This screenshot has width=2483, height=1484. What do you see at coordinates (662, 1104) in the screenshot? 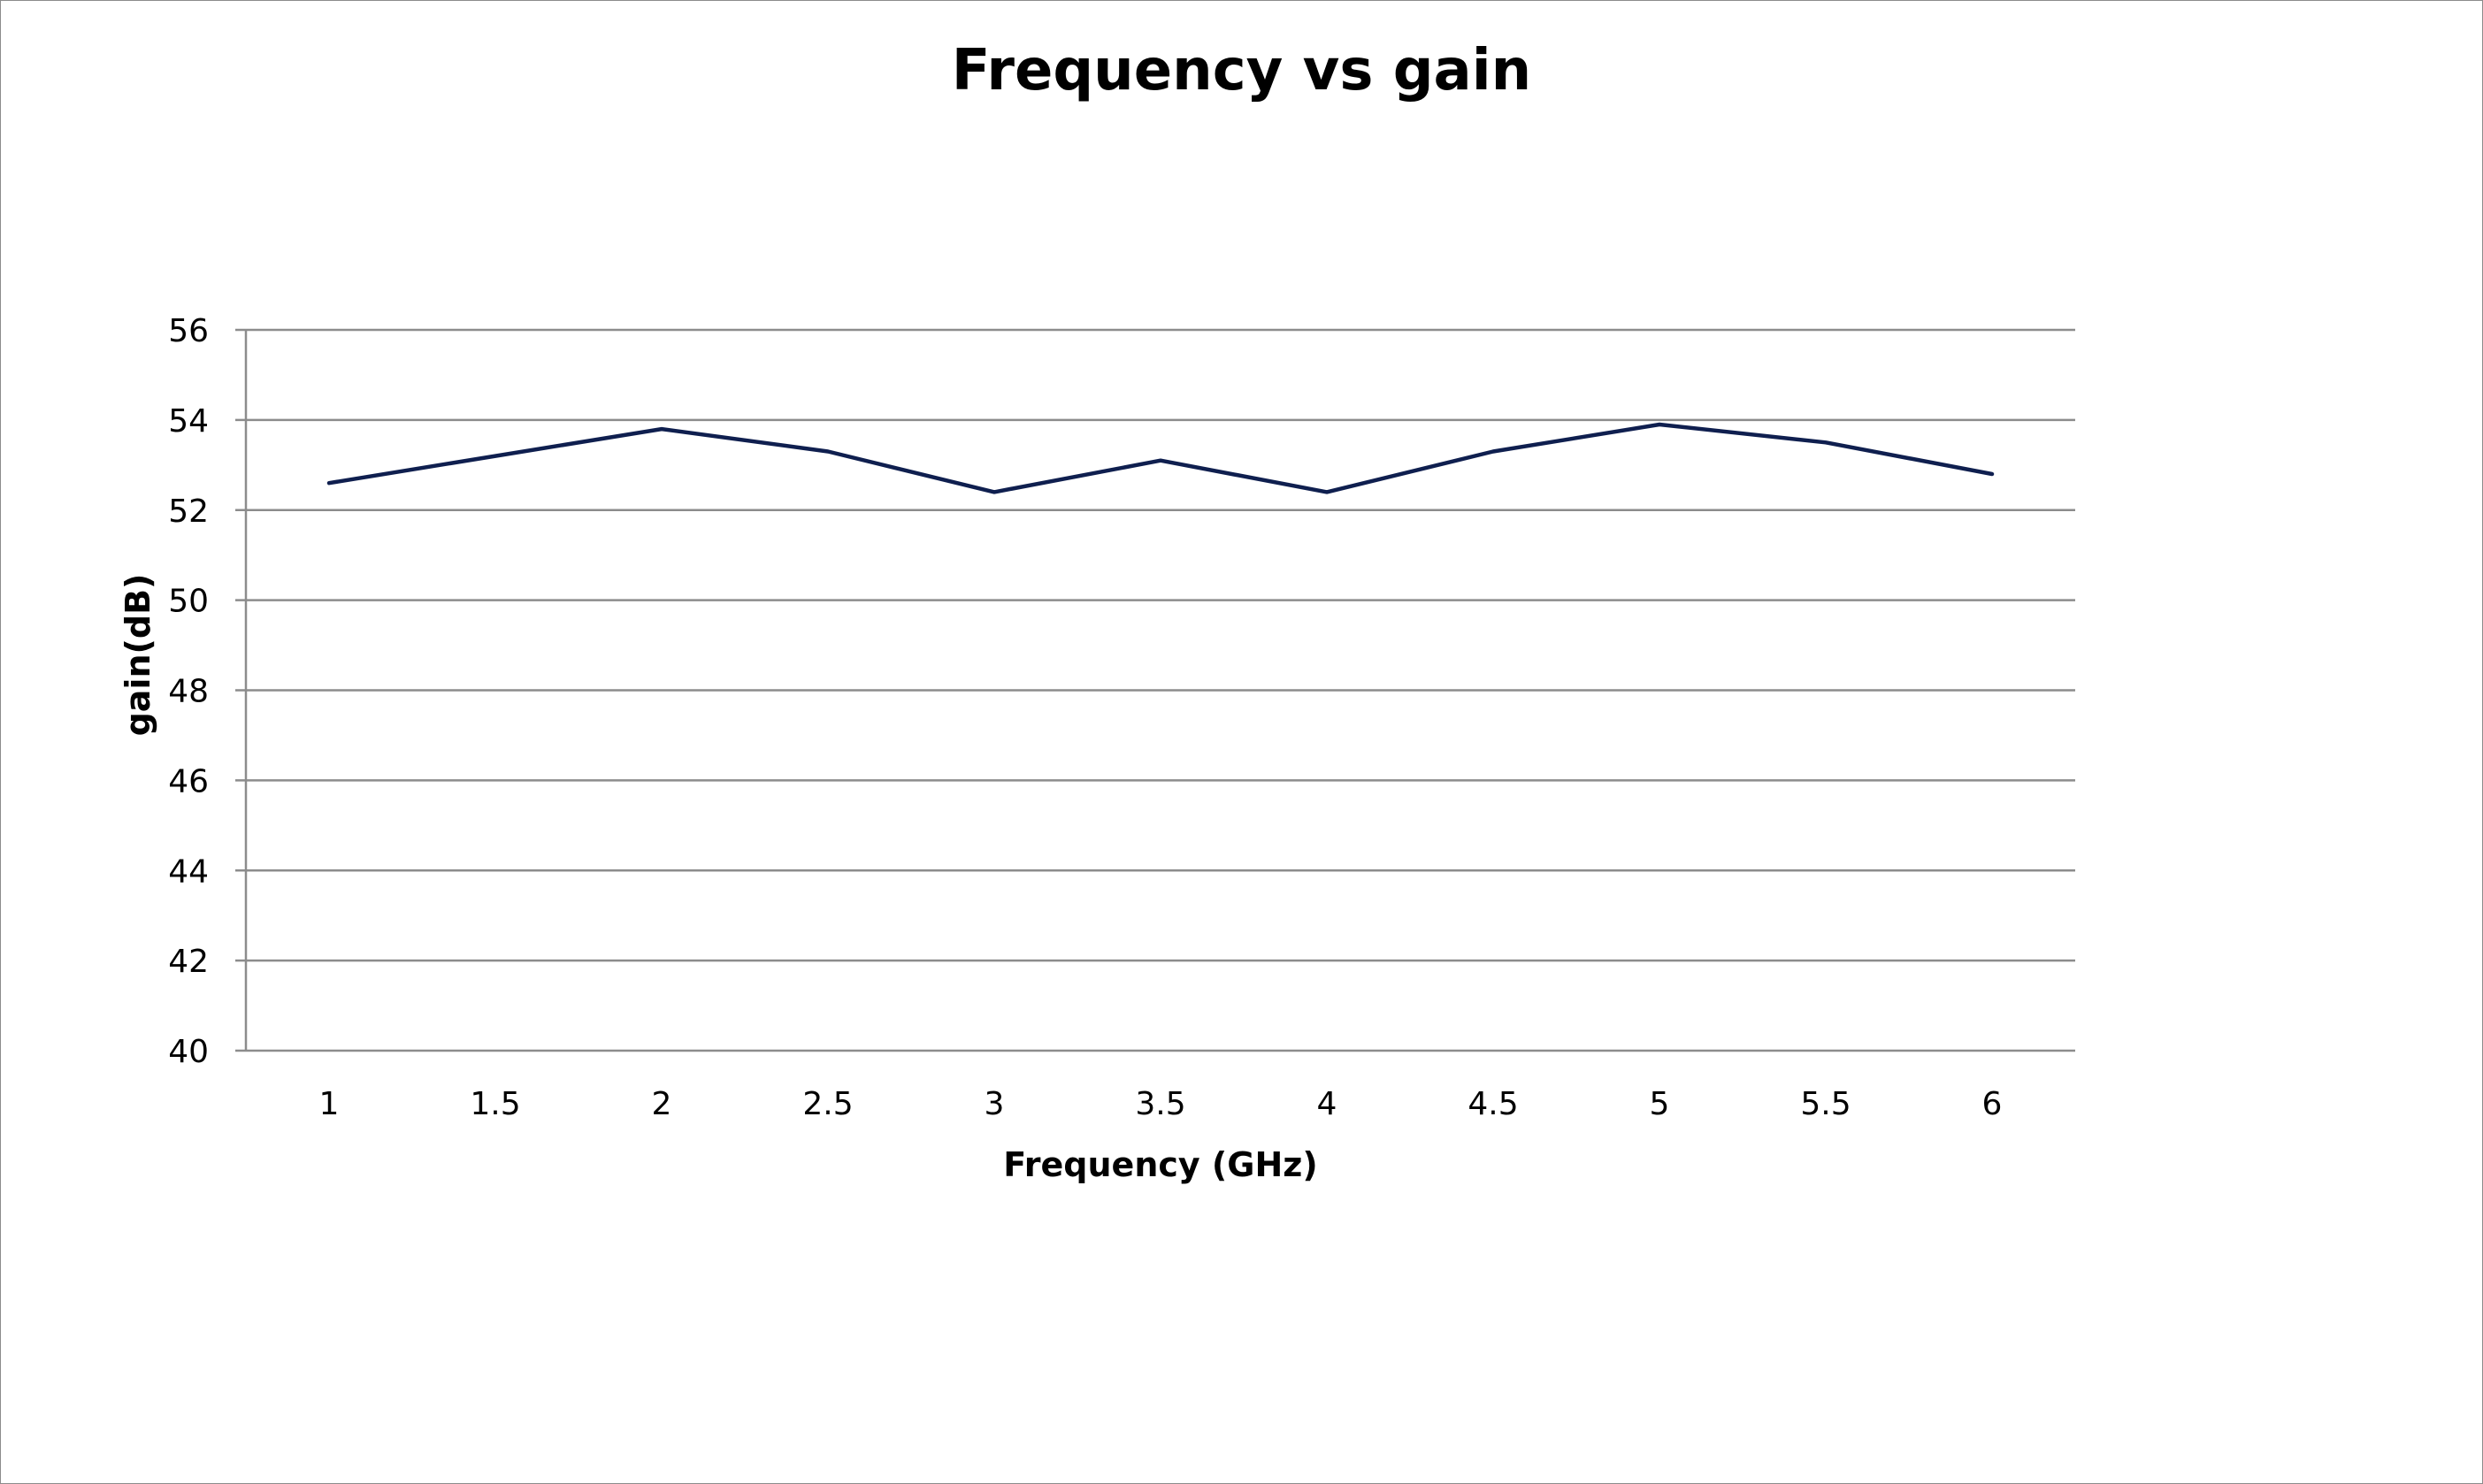
I see `x-tick-label: 2` at bounding box center [662, 1104].